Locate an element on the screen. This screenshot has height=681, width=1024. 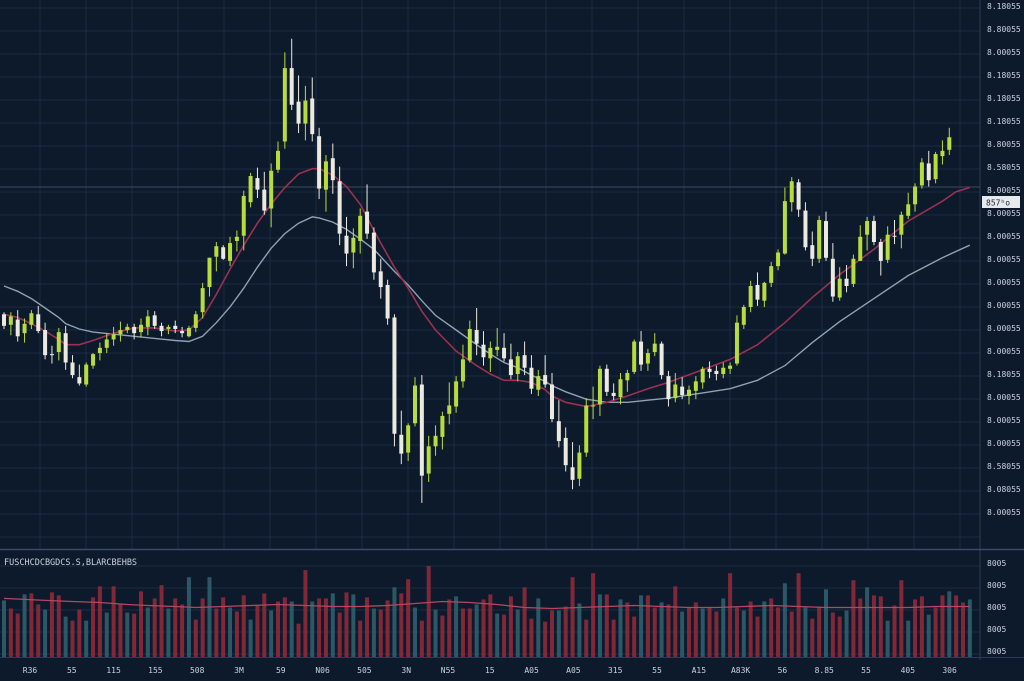
price-axis-label: 8.08055 is located at coordinates (1004, 489).